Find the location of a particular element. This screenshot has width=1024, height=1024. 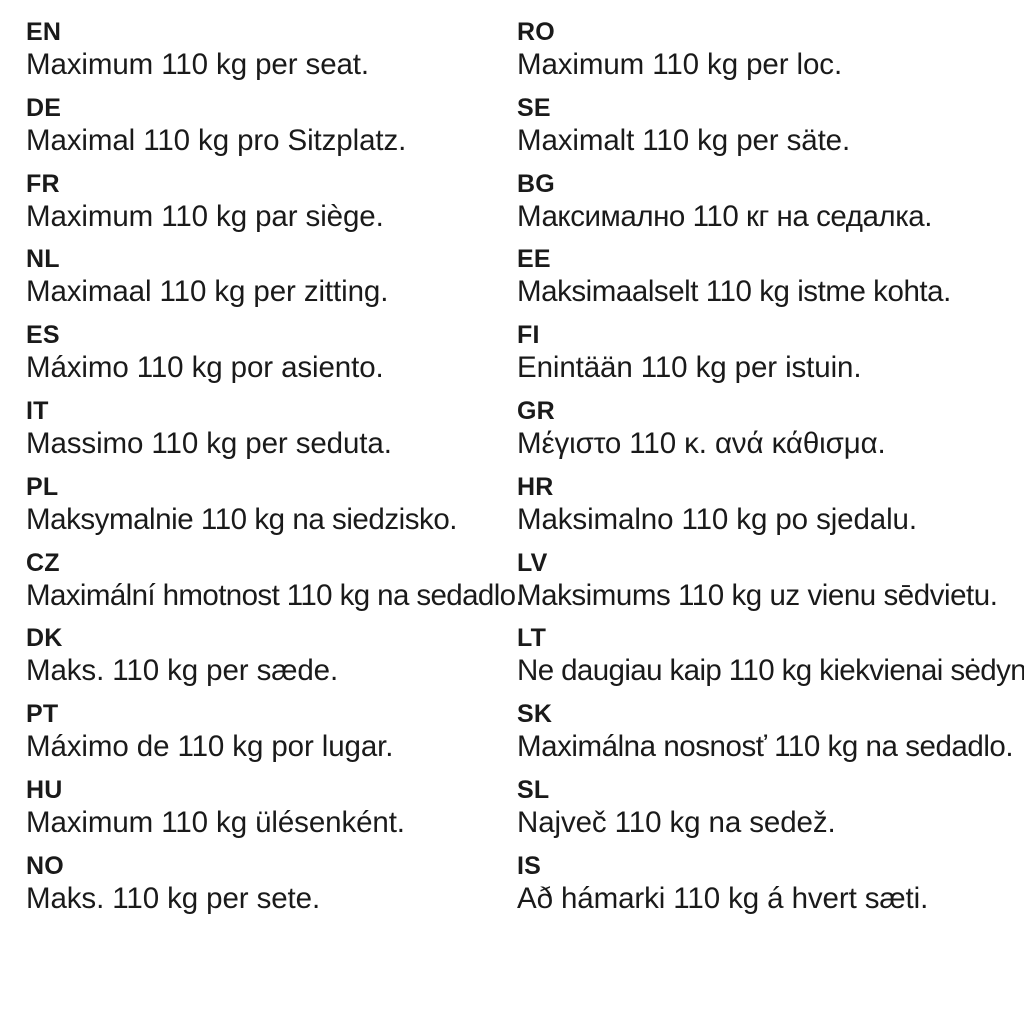

language-entry-hr: HR Maksimalno 110 kg po sjedalu. is located at coordinates (770, 511).